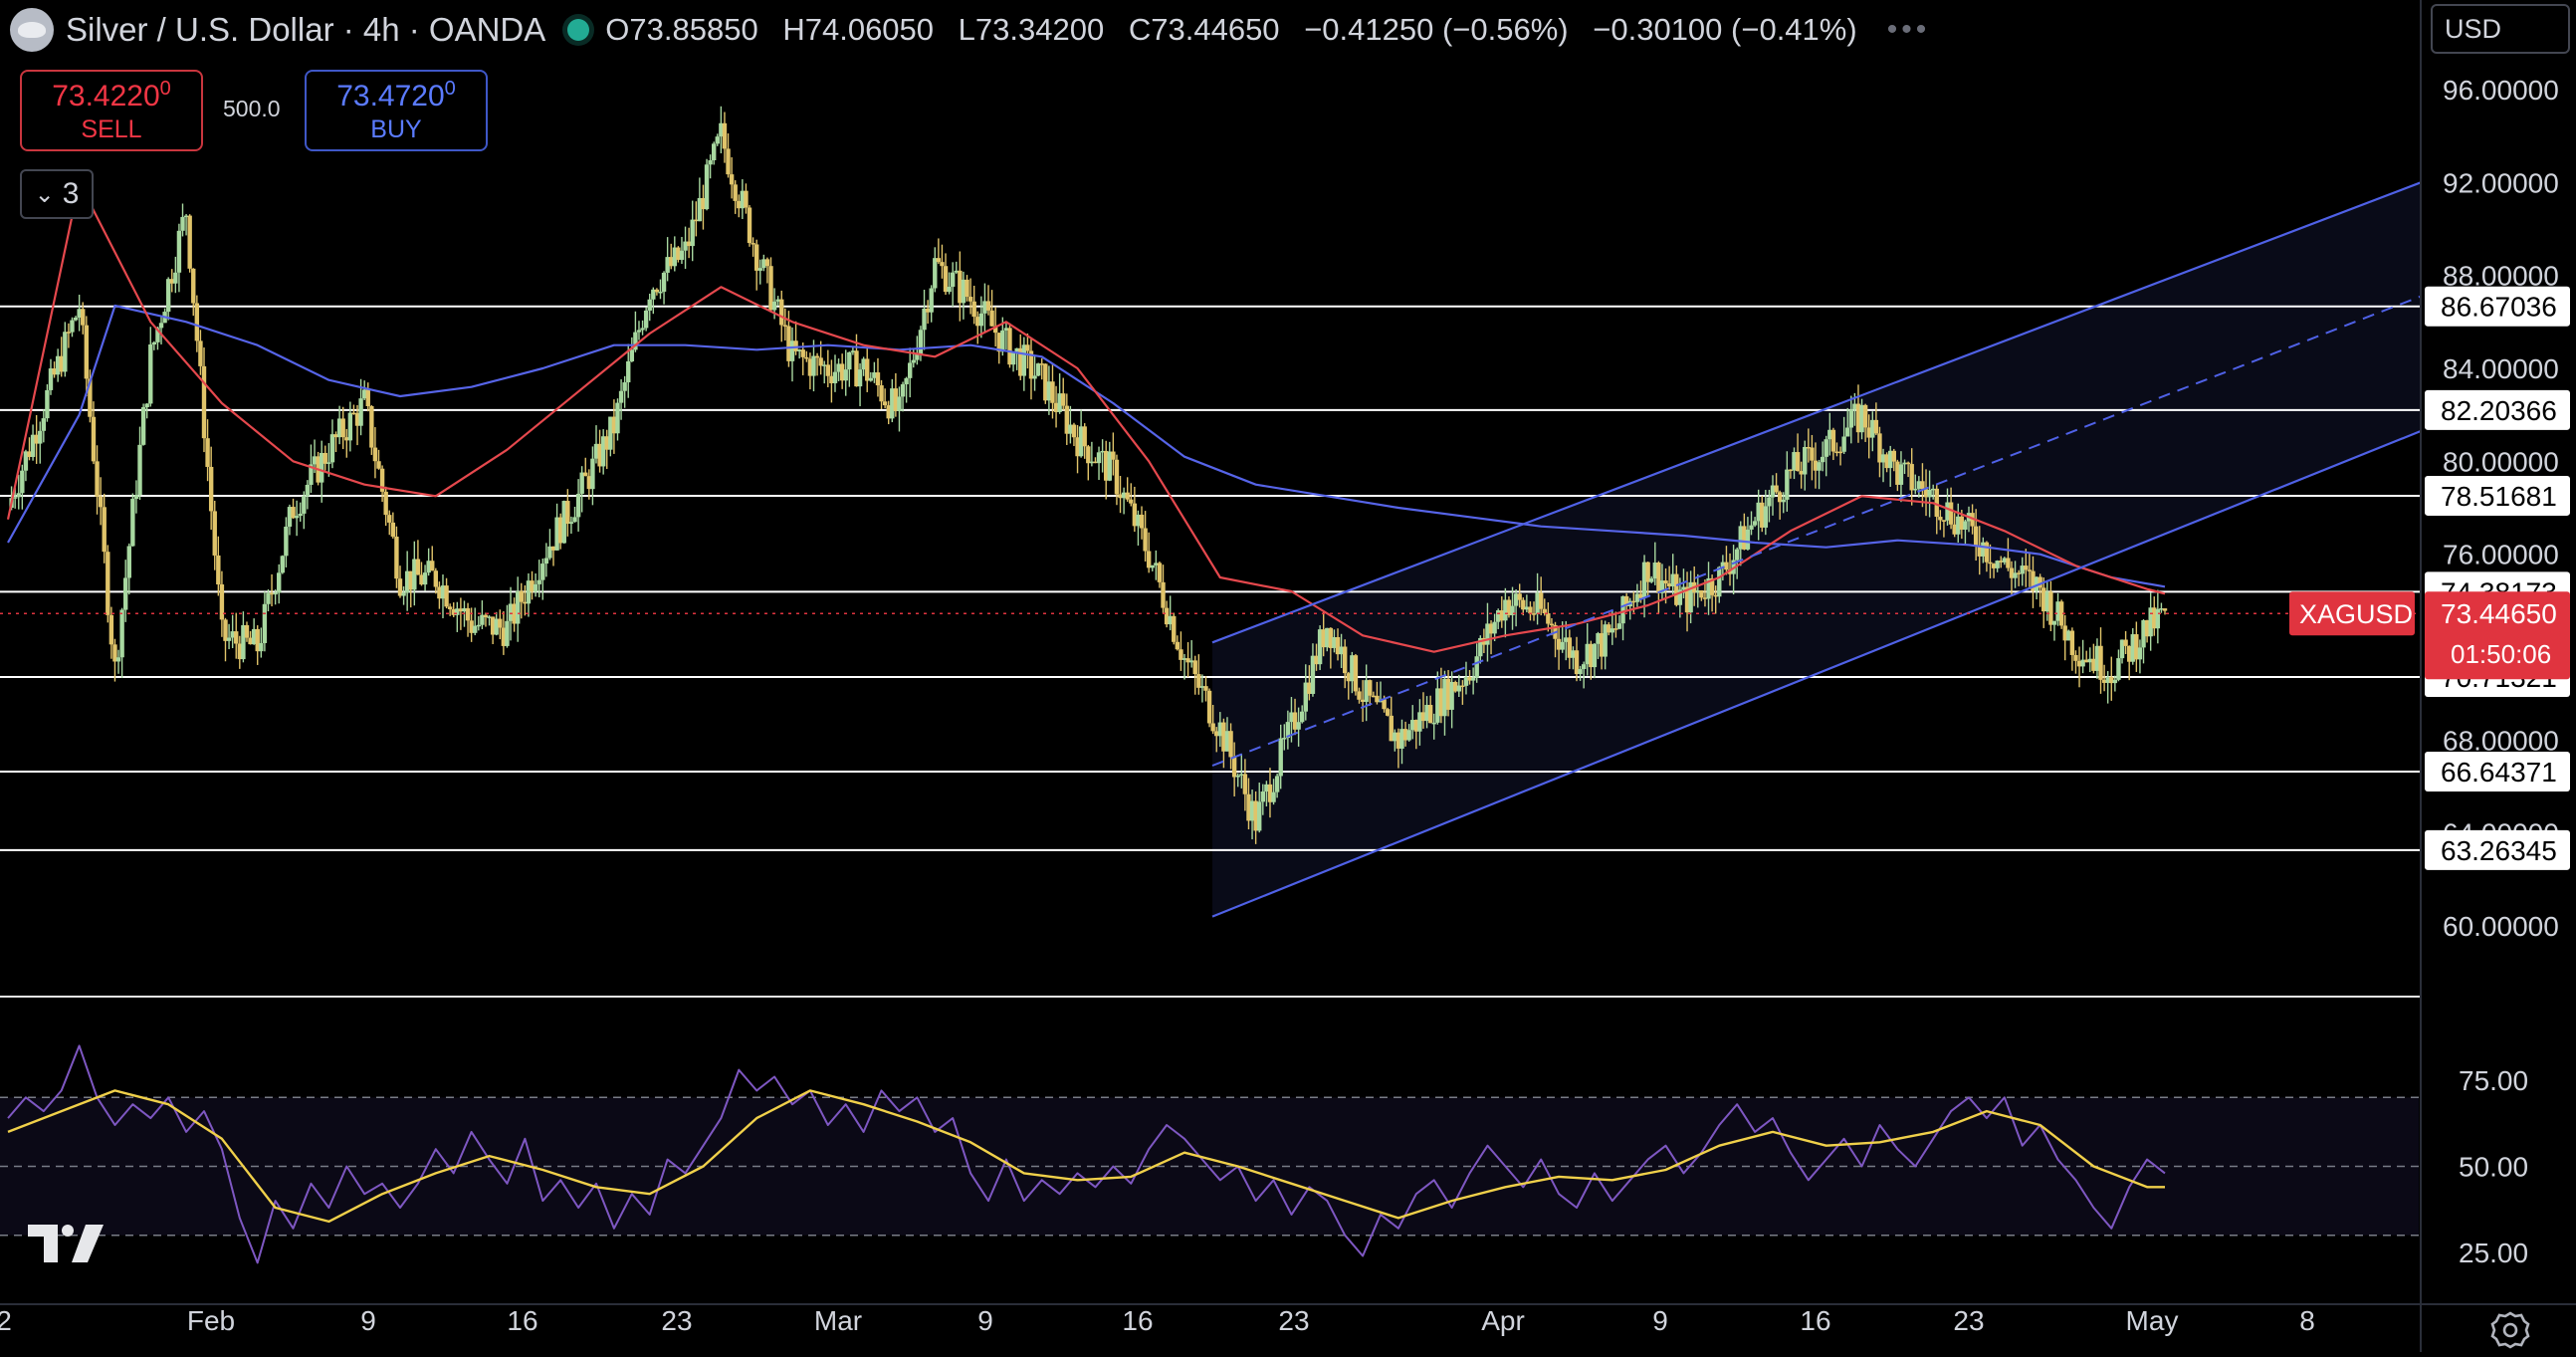 The width and height of the screenshot is (2576, 1357). I want to click on buy-price-pip: 0, so click(450, 88).